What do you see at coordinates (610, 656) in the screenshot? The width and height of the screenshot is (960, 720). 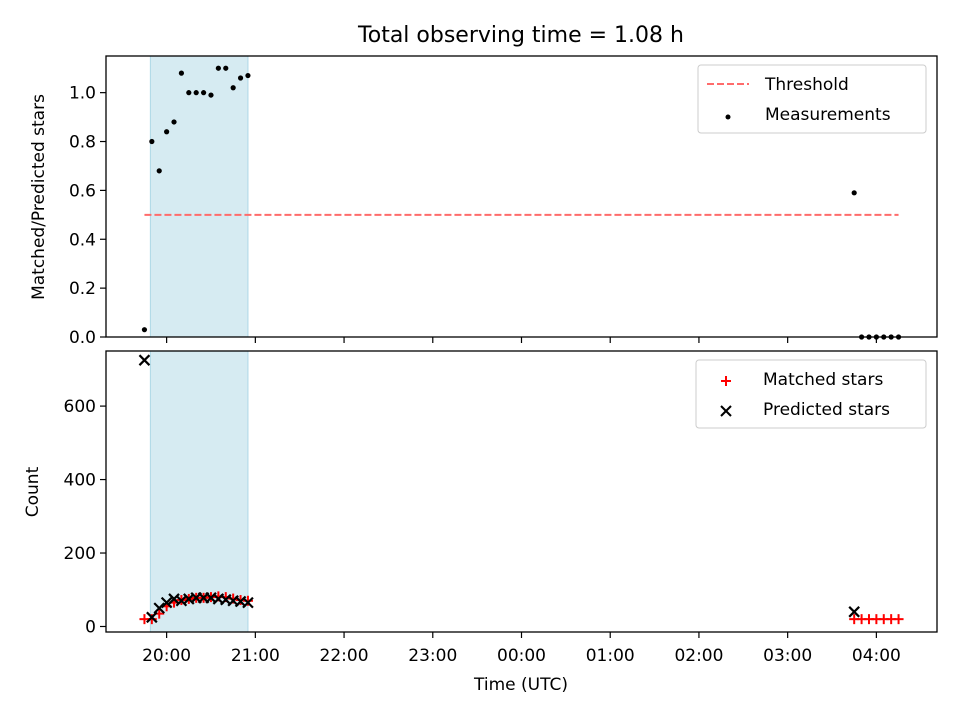 I see `count-panel-xtick-label: 01:00` at bounding box center [610, 656].